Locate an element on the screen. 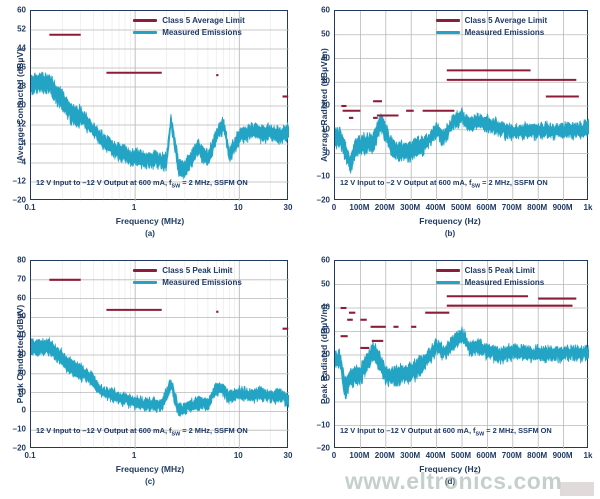  y-axis-title: Average Radiated (dBµV/m) is located at coordinates (324, 105).